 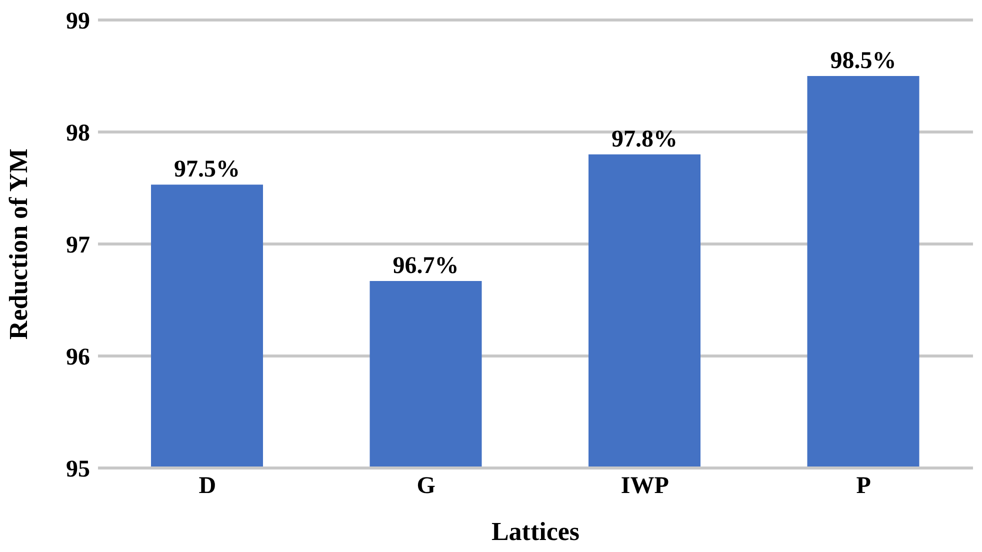 What do you see at coordinates (644, 486) in the screenshot?
I see `x-tick-label: IWP` at bounding box center [644, 486].